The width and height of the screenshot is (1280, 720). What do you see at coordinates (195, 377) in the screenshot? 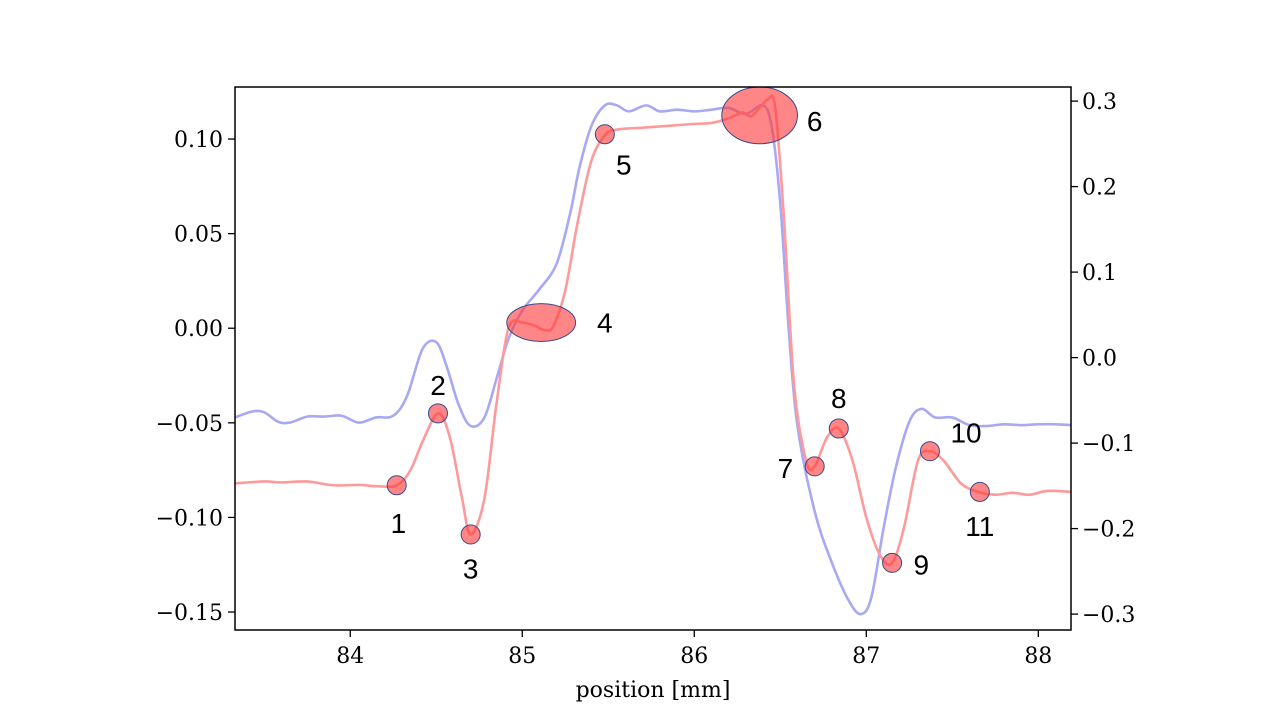
I see `y-left-axis: −0.15 −0.10 −0.05 0.00 0.05 0.10` at bounding box center [195, 377].